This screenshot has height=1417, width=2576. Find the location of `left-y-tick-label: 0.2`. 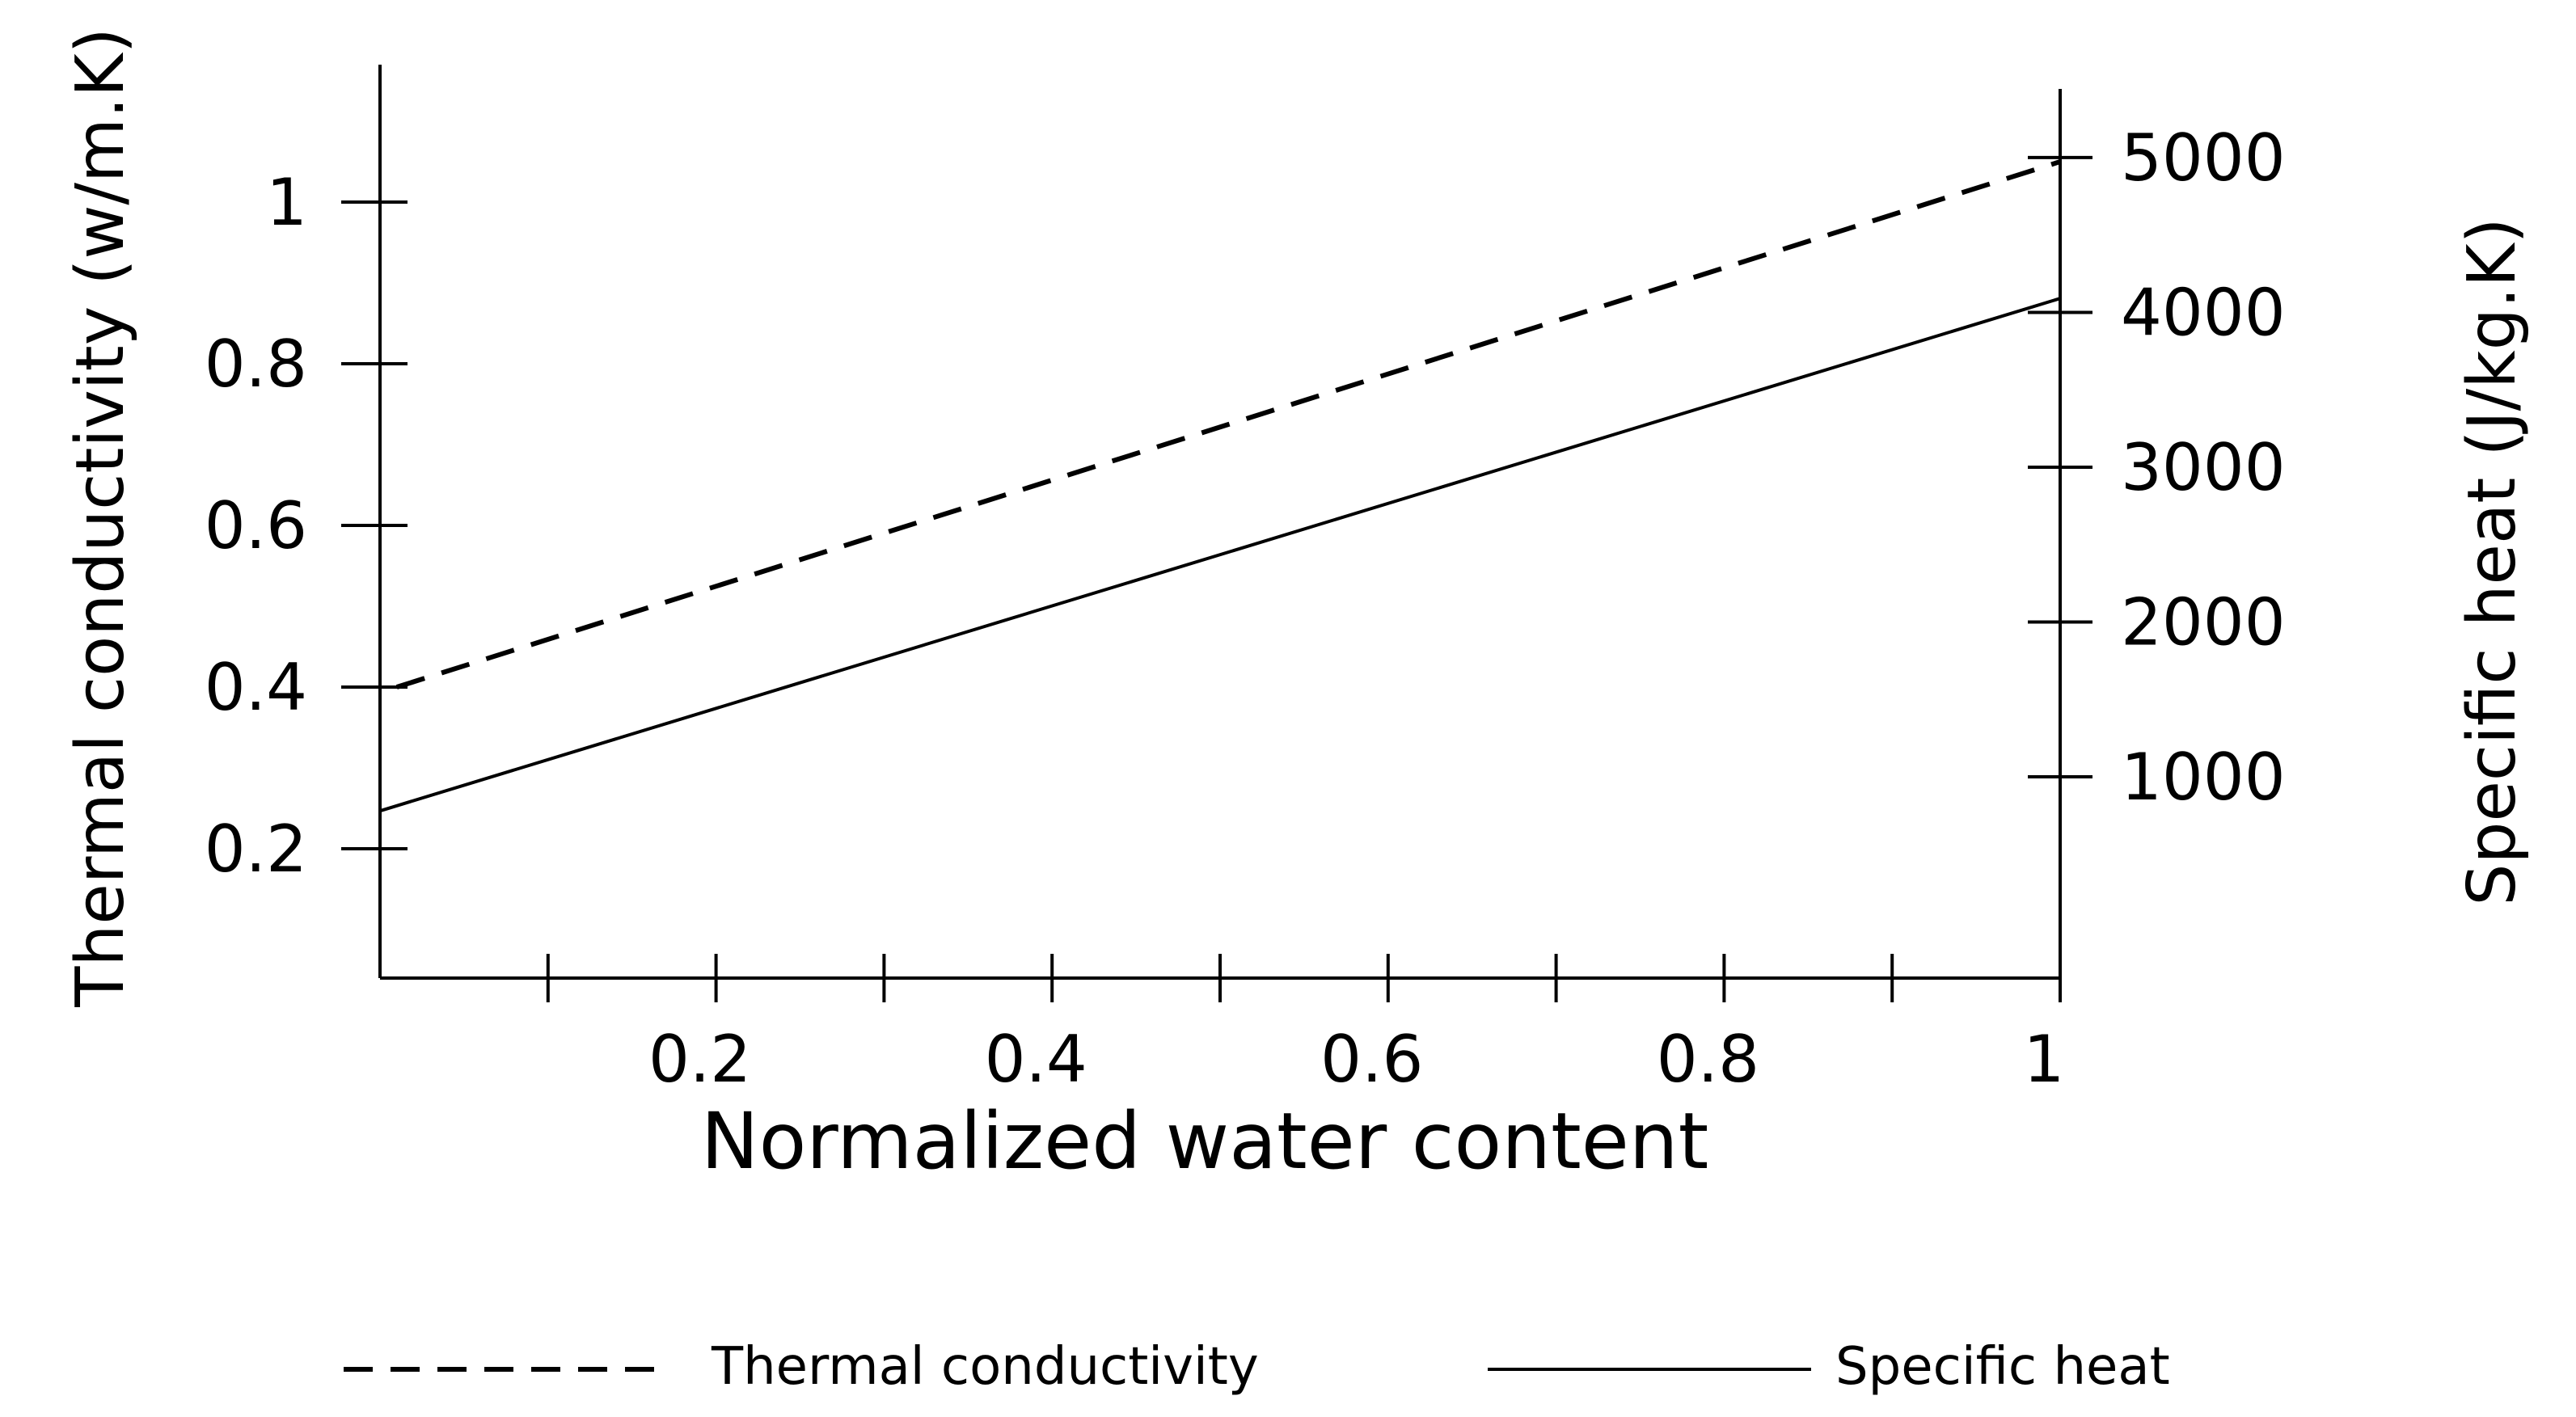

left-y-tick-label: 0.2 is located at coordinates (256, 849).